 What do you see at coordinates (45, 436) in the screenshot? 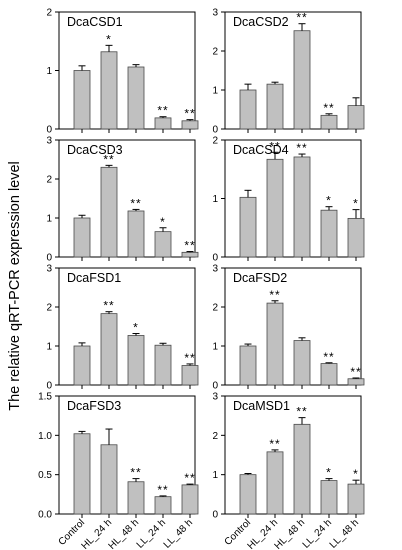
I see `y-tick-label: 1.0` at bounding box center [45, 436].